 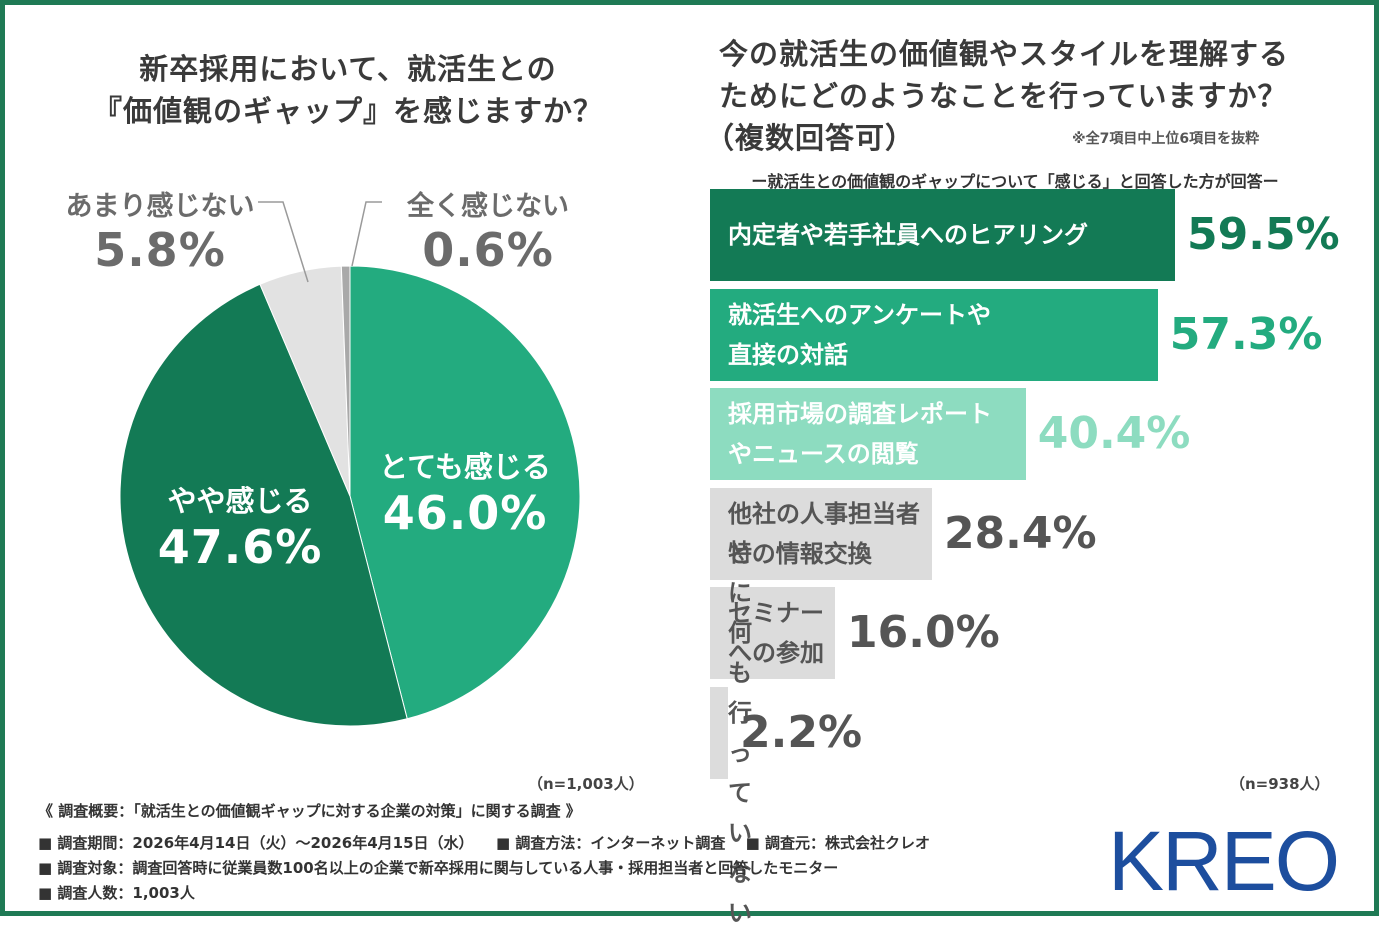 What do you see at coordinates (488, 206) in the screenshot?
I see `pie-label-none-category: 全く感じない` at bounding box center [488, 206].